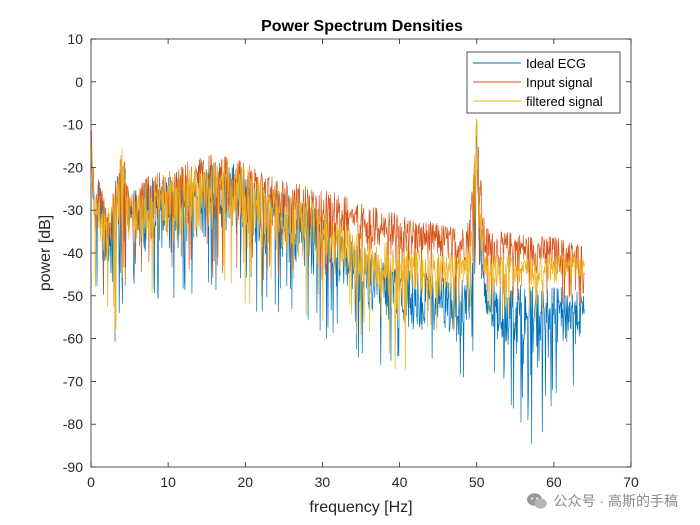 This screenshot has width=700, height=525. I want to click on legend-label-2: Input signal, so click(559, 82).